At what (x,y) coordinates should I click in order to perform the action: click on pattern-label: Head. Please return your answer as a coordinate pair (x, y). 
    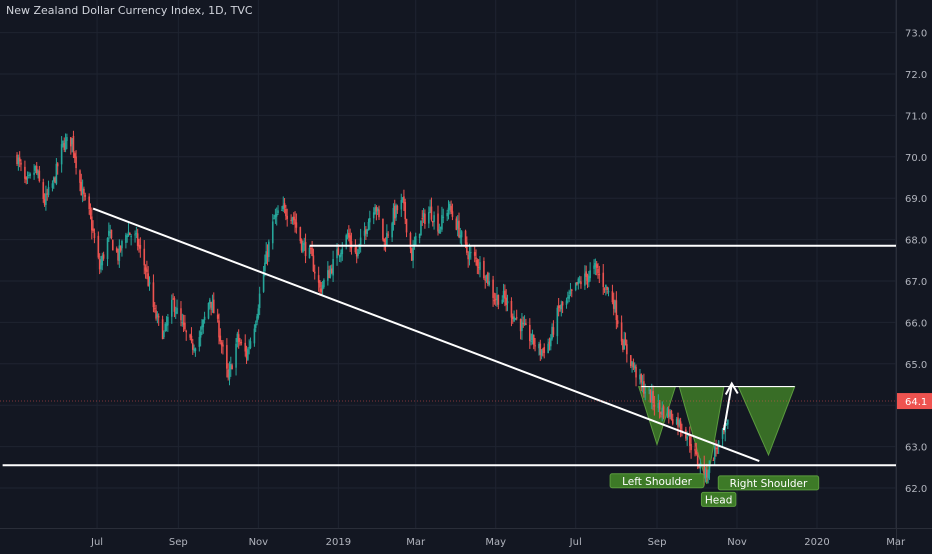
    Looking at the image, I should click on (718, 500).